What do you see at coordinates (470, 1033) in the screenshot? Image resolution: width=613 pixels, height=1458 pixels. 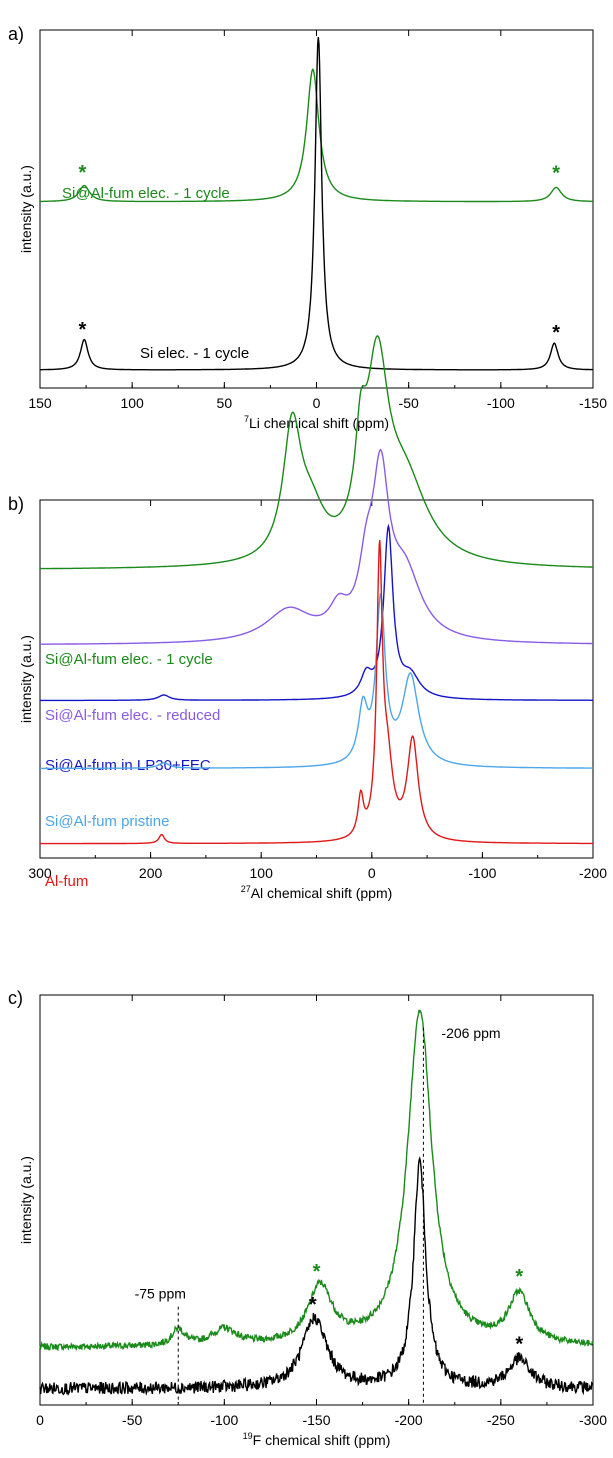 I see `annotation-label: -206 ppm` at bounding box center [470, 1033].